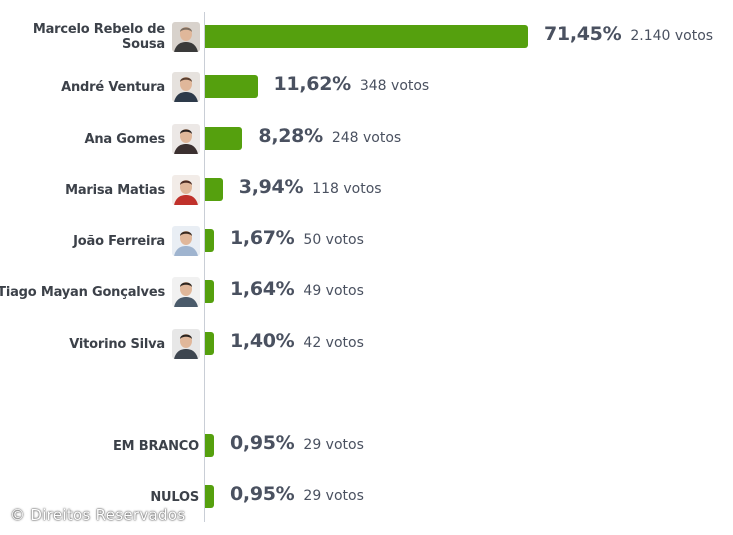 Image resolution: width=733 pixels, height=535 pixels. What do you see at coordinates (262, 289) in the screenshot?
I see `percentage-label: 1,64%` at bounding box center [262, 289].